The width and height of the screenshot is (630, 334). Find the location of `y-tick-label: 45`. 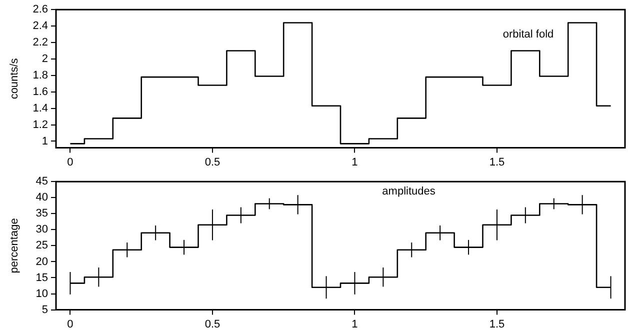

y-tick-label: 45 is located at coordinates (42, 182).